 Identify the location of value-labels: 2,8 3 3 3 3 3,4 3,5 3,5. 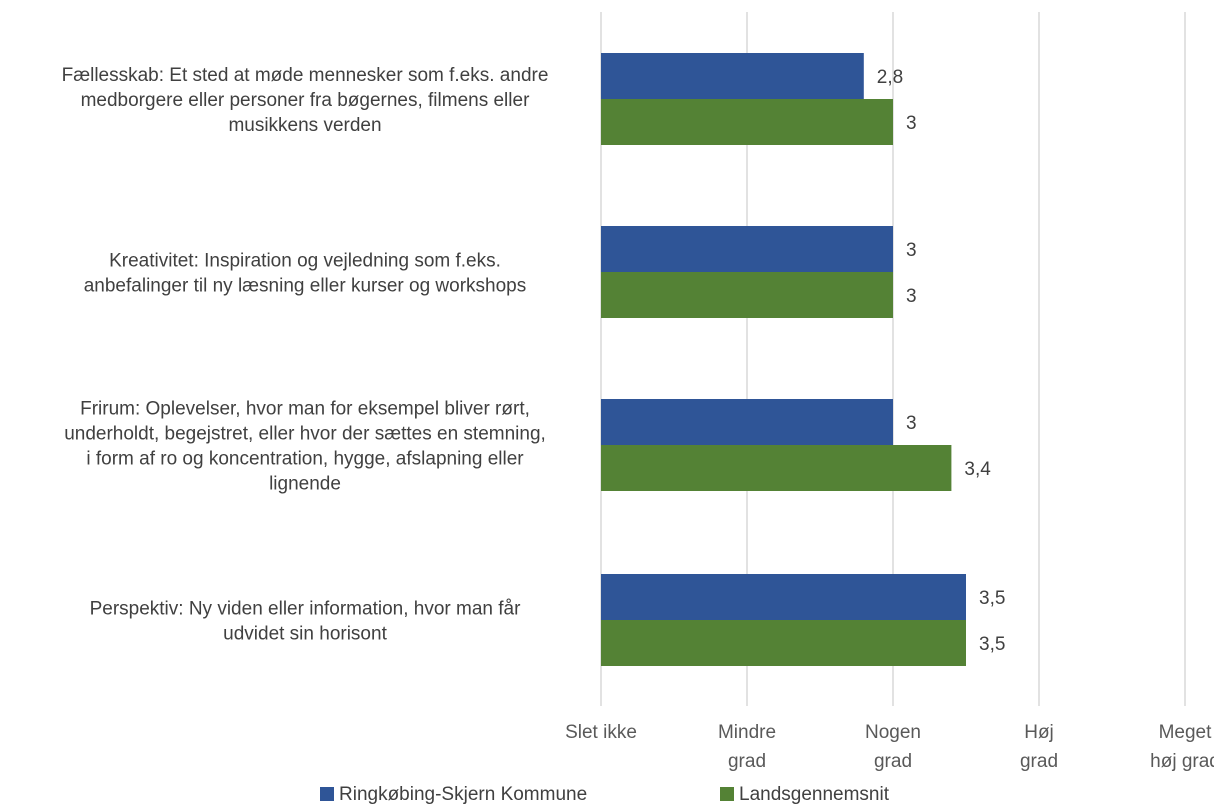
(941, 361).